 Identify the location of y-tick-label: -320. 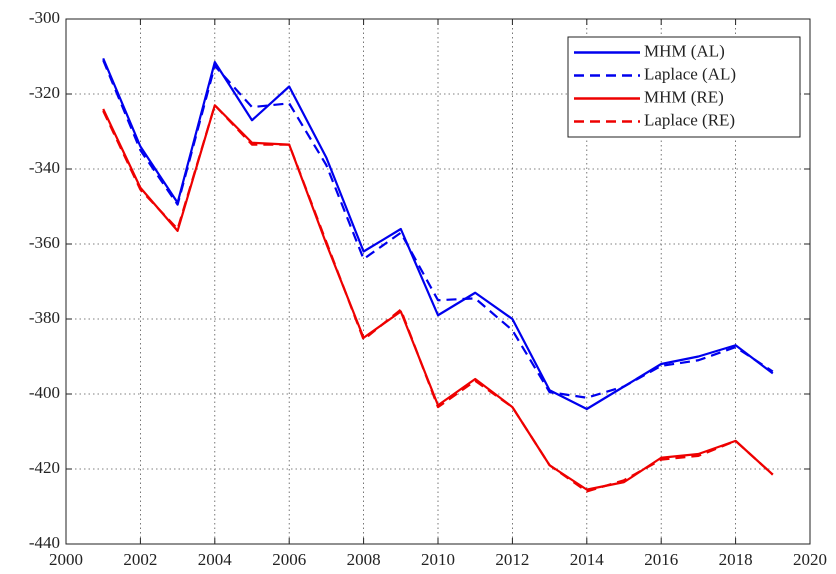
(44, 92).